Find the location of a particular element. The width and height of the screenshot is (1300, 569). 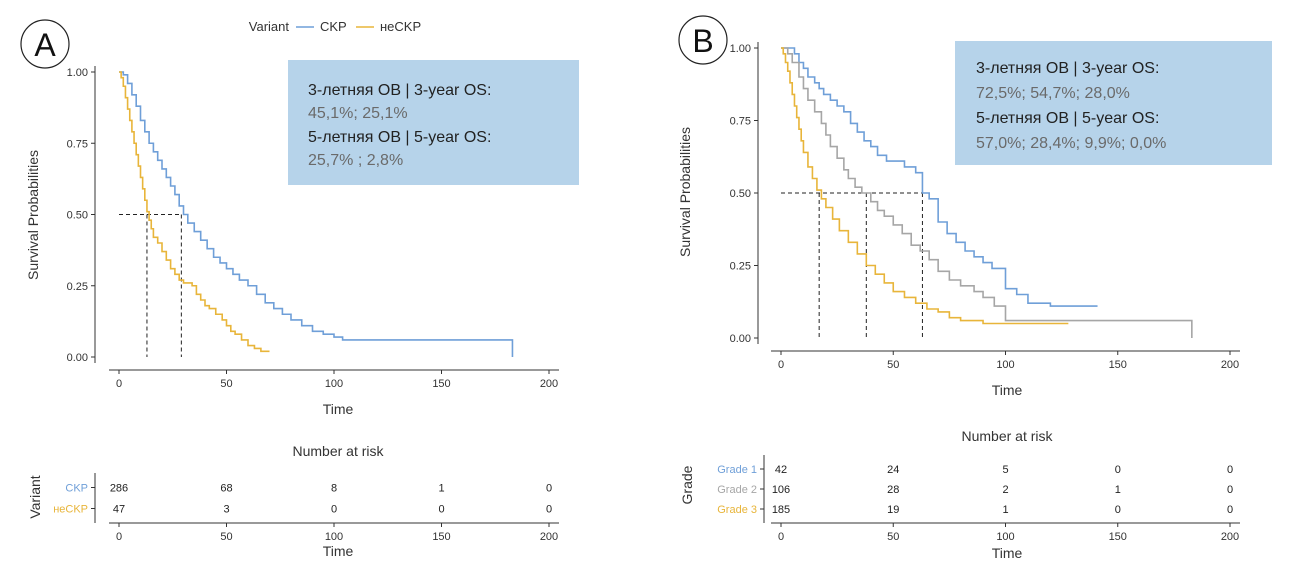

risk-table-y-label: Grade is located at coordinates (687, 484).